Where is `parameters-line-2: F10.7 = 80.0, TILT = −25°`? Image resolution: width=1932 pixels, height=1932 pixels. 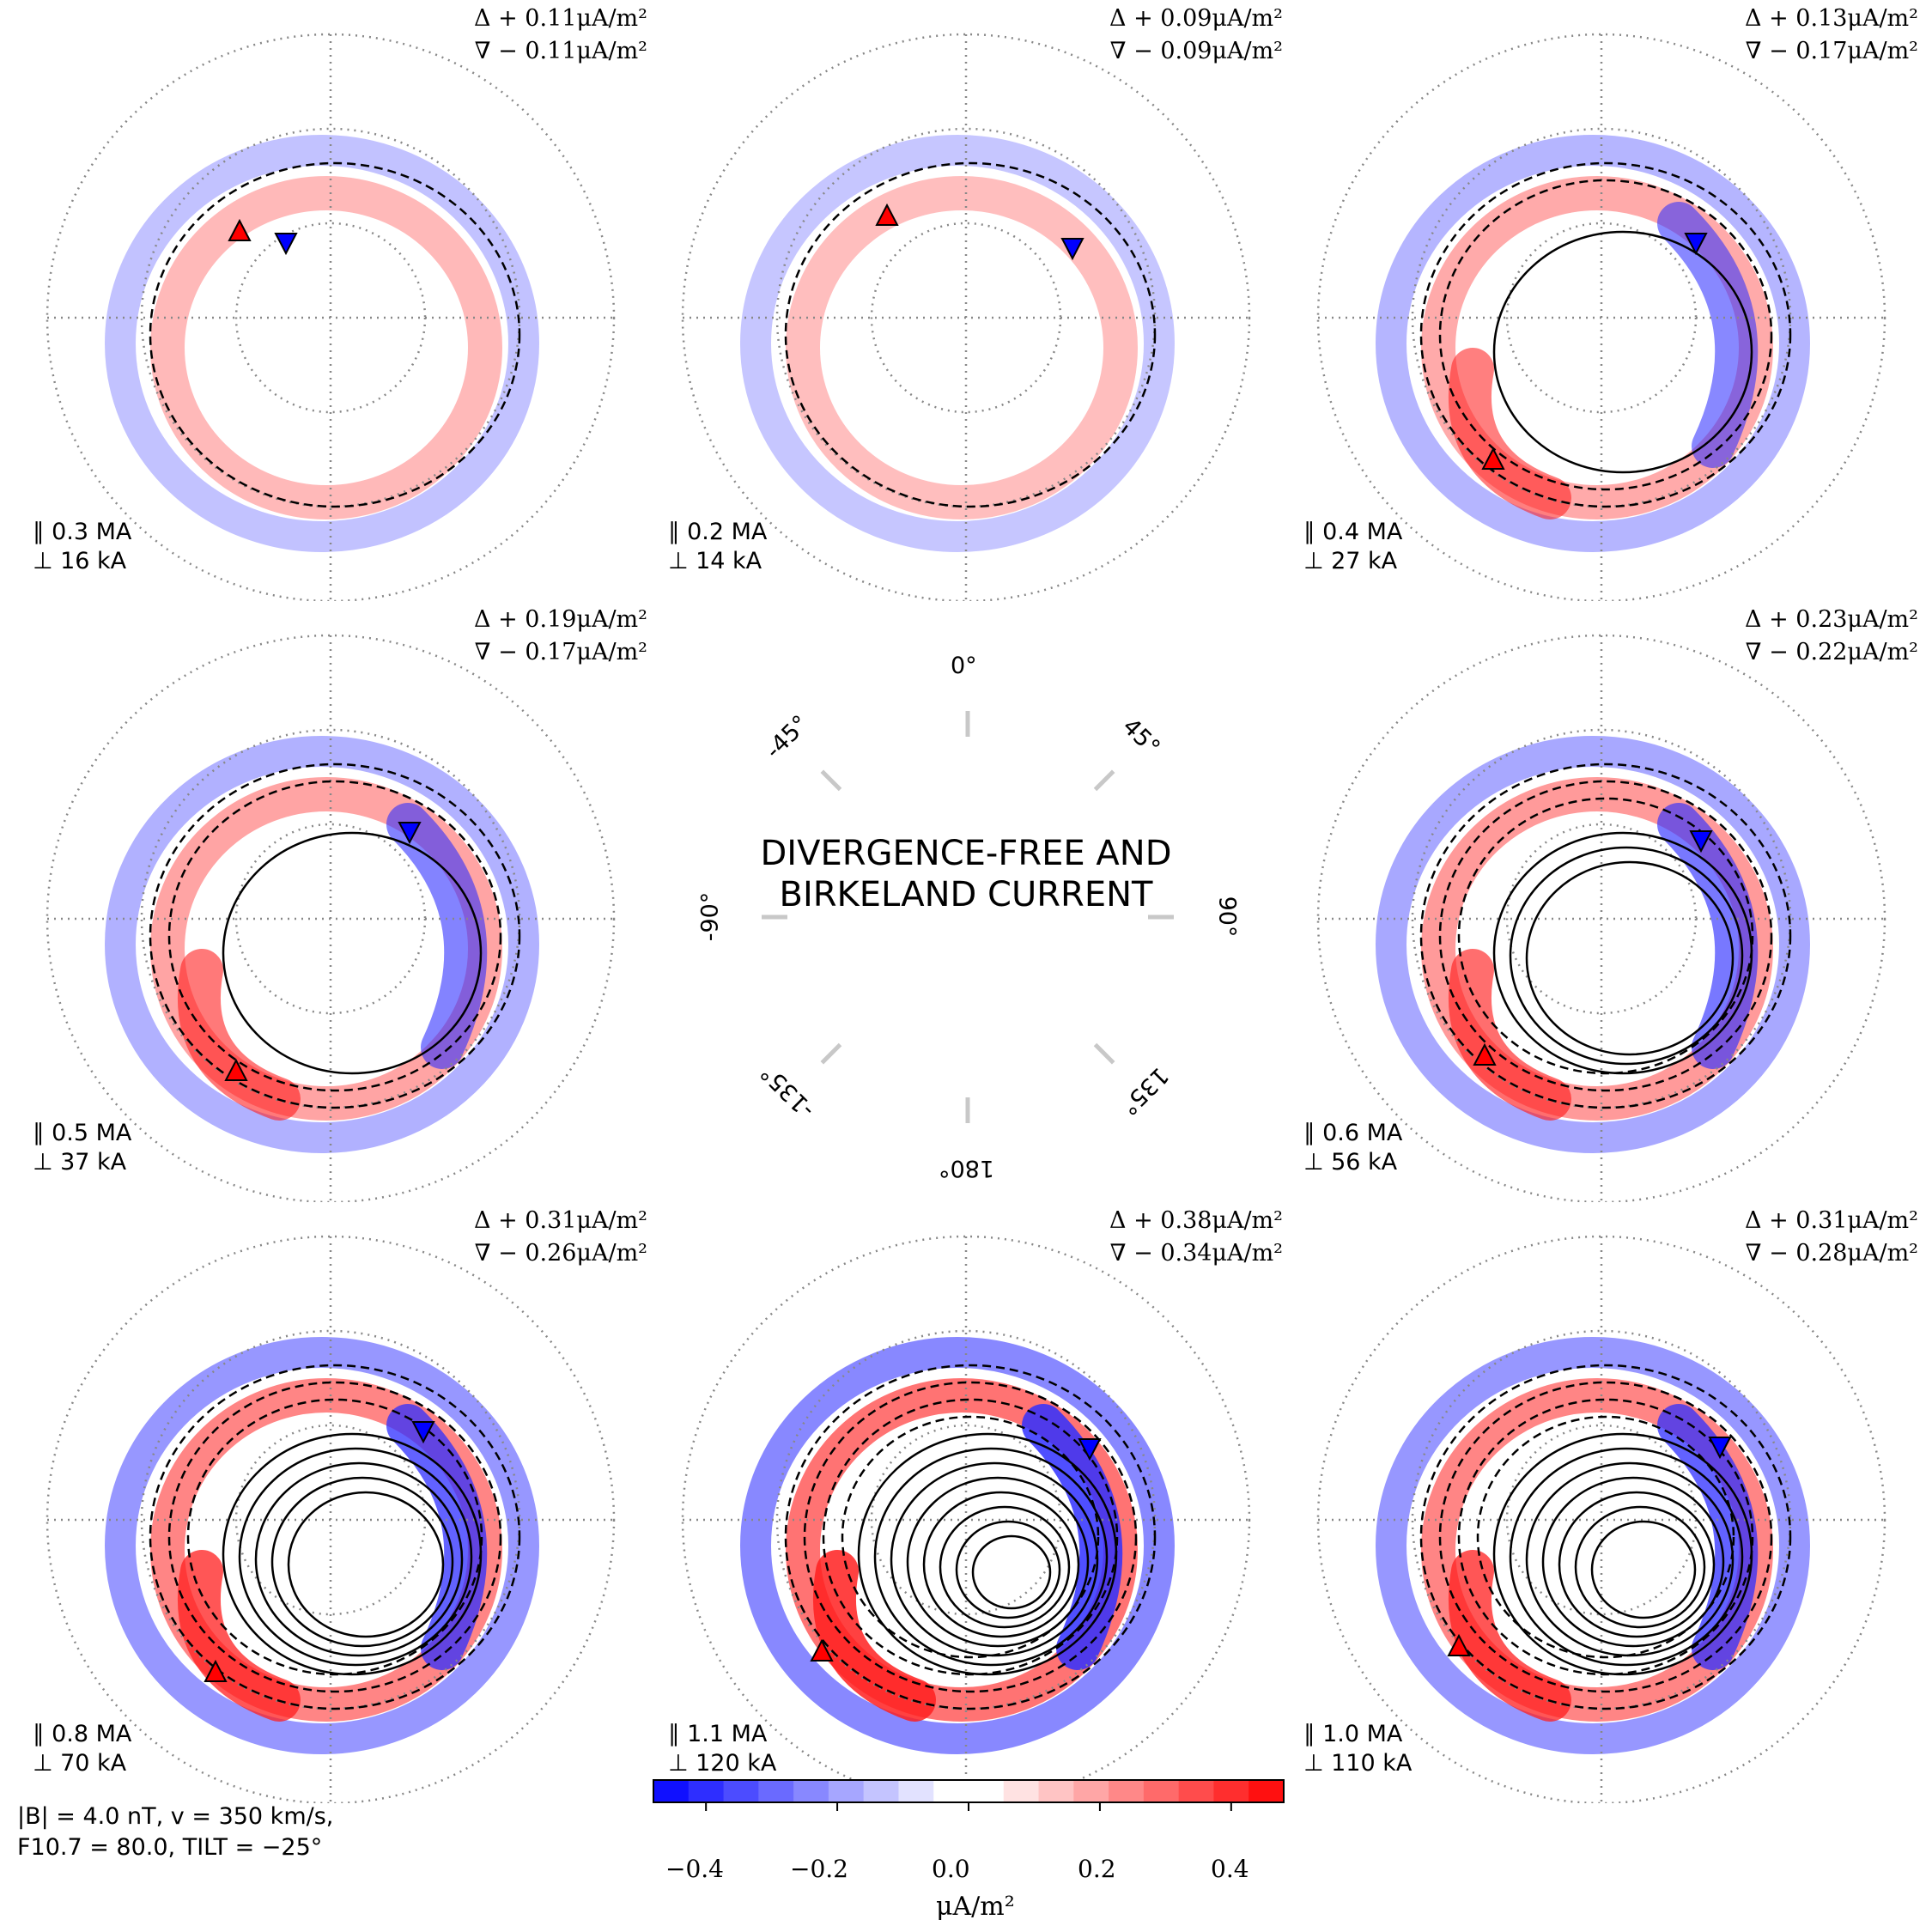 parameters-line-2: F10.7 = 80.0, TILT = −25° is located at coordinates (170, 1848).